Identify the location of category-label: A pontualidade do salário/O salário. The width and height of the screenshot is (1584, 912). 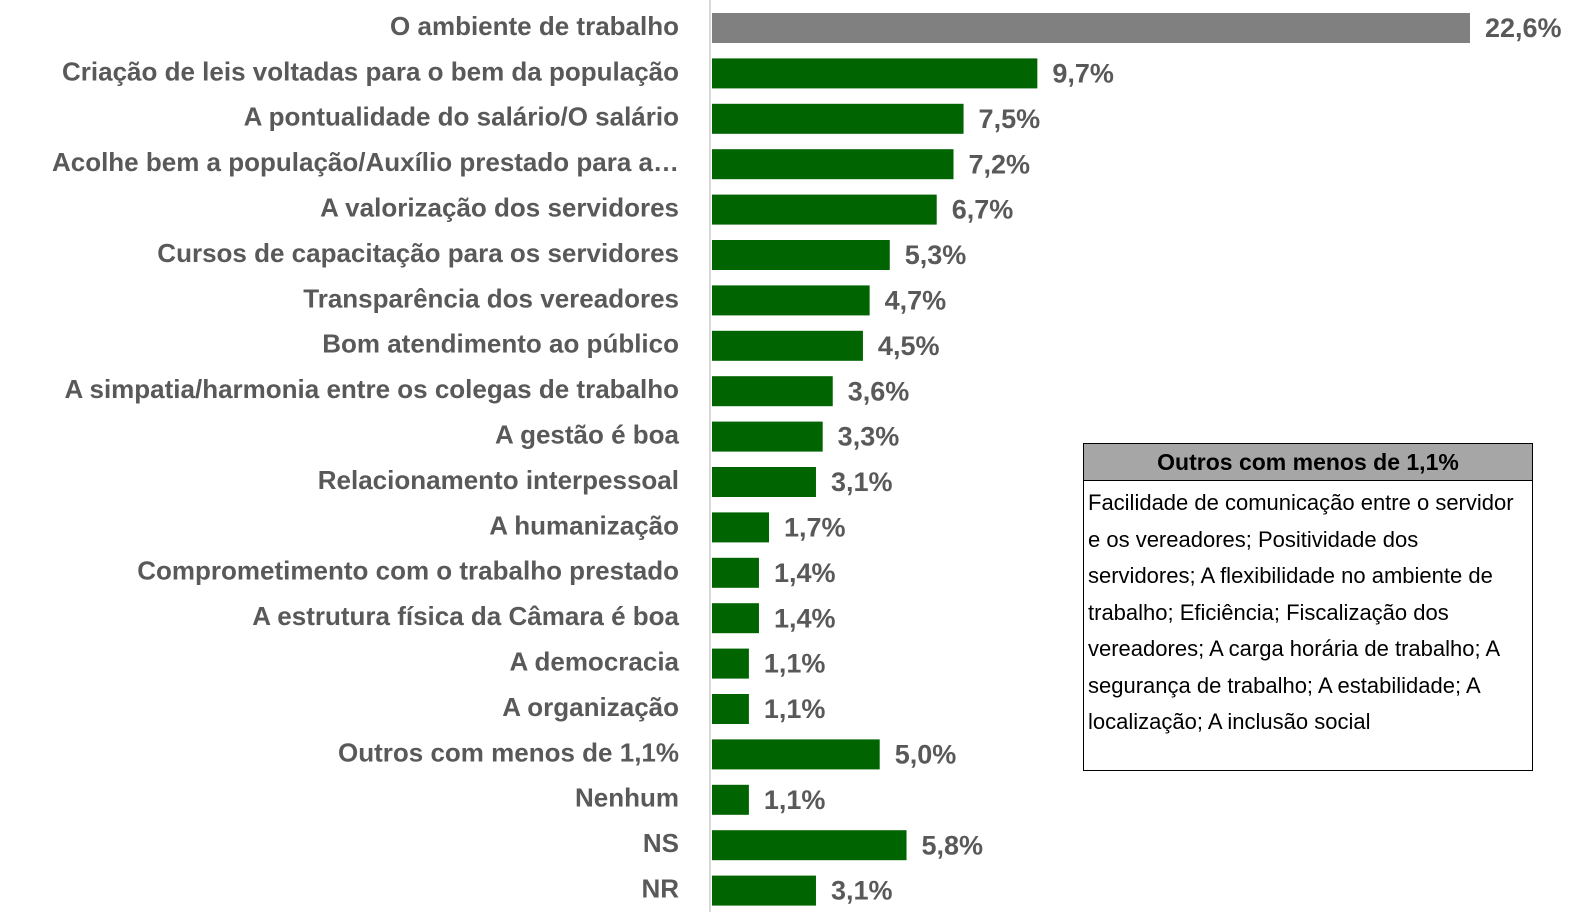
(461, 117).